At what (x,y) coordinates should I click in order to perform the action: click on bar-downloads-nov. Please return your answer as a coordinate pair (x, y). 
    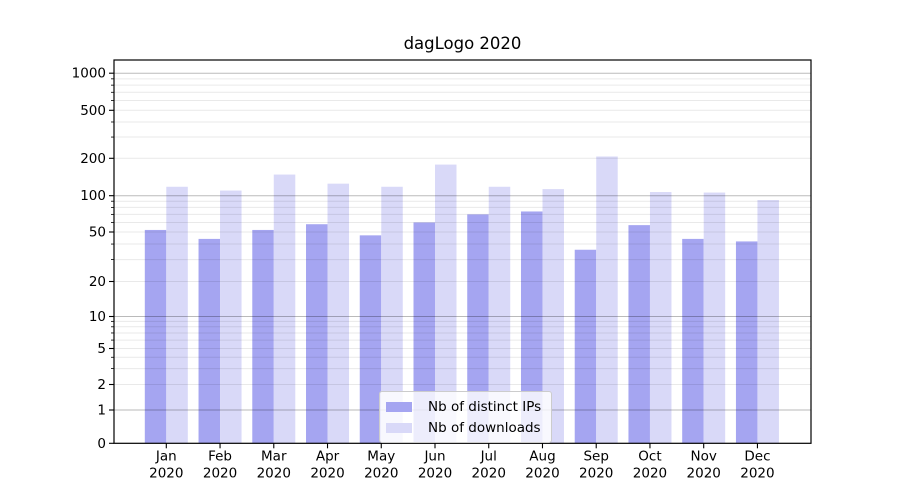
    Looking at the image, I should click on (714, 318).